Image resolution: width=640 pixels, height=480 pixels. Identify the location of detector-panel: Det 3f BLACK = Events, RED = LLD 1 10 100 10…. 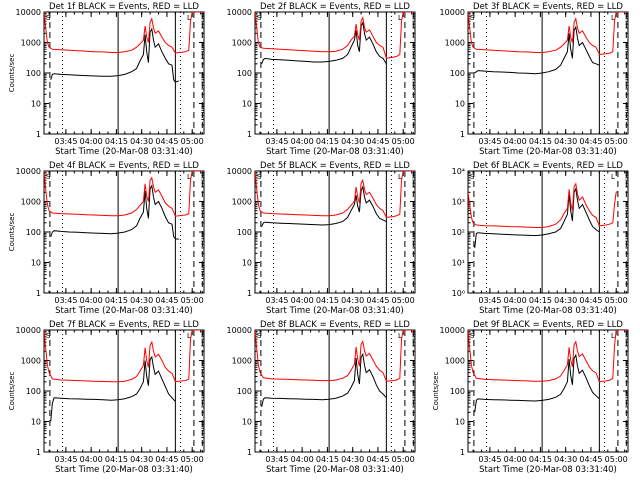
(534, 79).